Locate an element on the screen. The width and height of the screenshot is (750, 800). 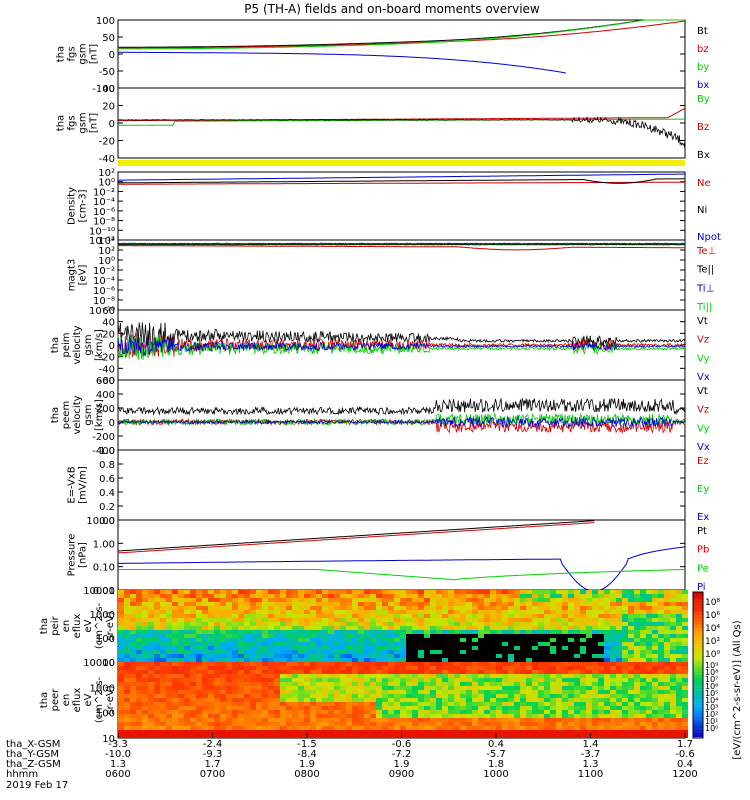
legend-vz: Vz is located at coordinates (703, 340).